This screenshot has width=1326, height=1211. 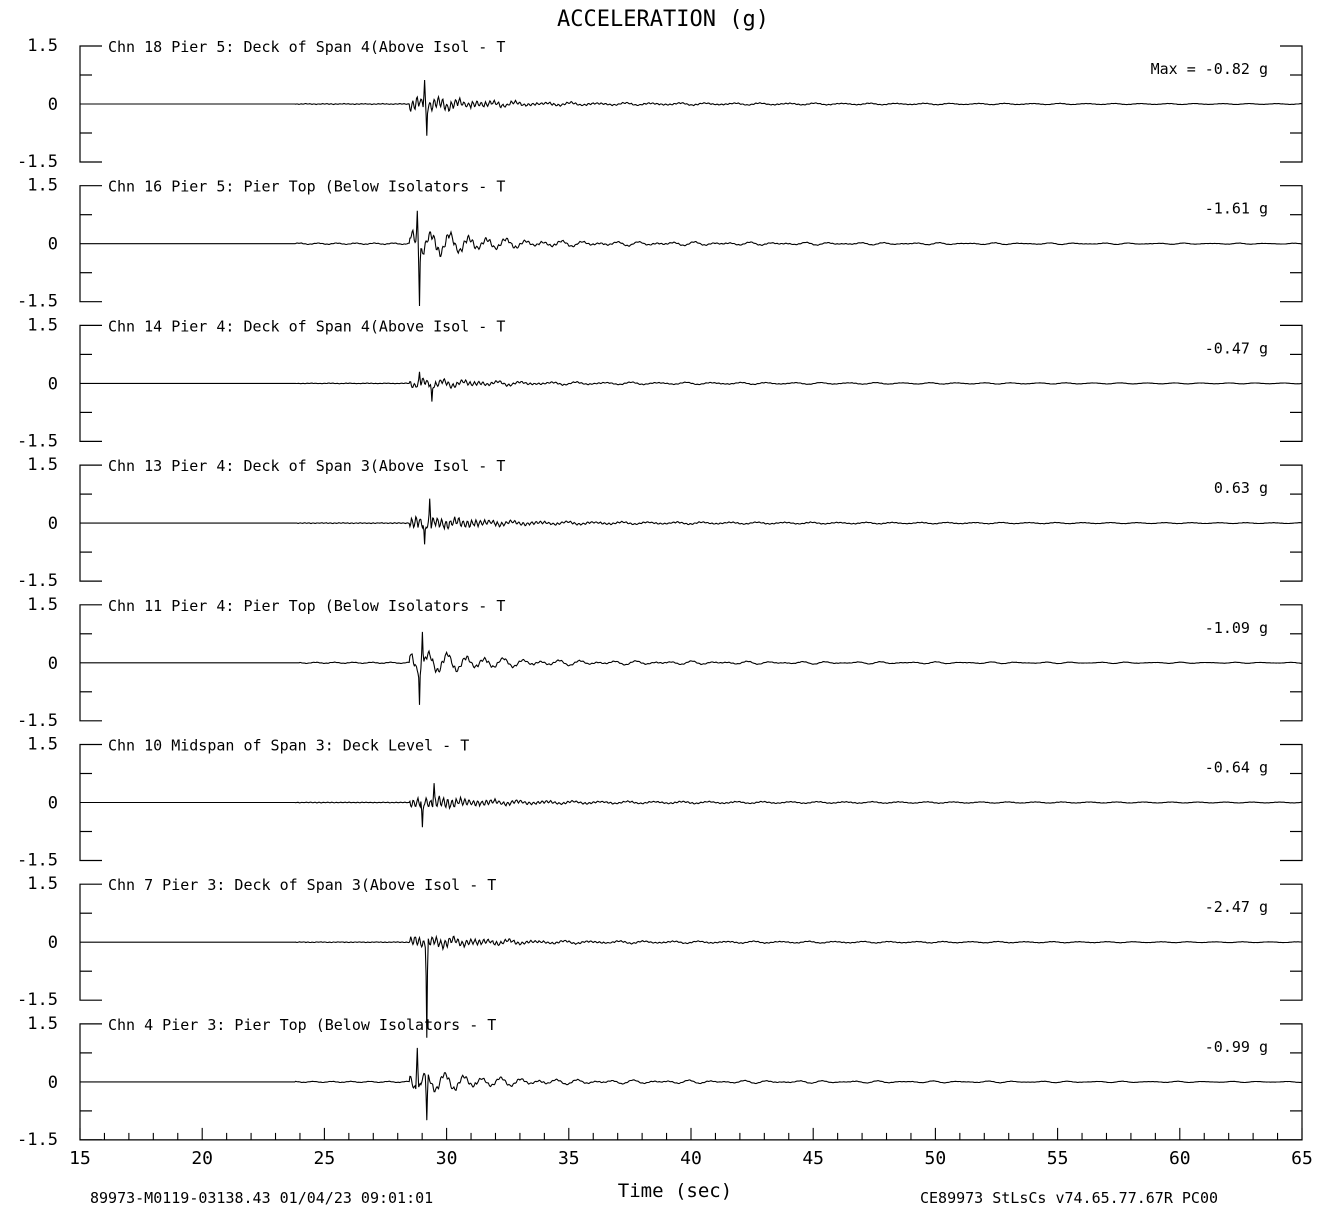 What do you see at coordinates (1236, 209) in the screenshot?
I see `max-label: -1.61 g` at bounding box center [1236, 209].